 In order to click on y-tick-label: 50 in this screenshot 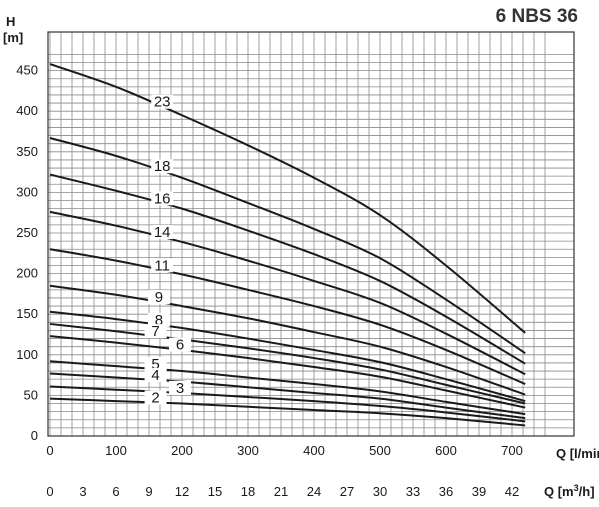, I will do `click(31, 394)`.